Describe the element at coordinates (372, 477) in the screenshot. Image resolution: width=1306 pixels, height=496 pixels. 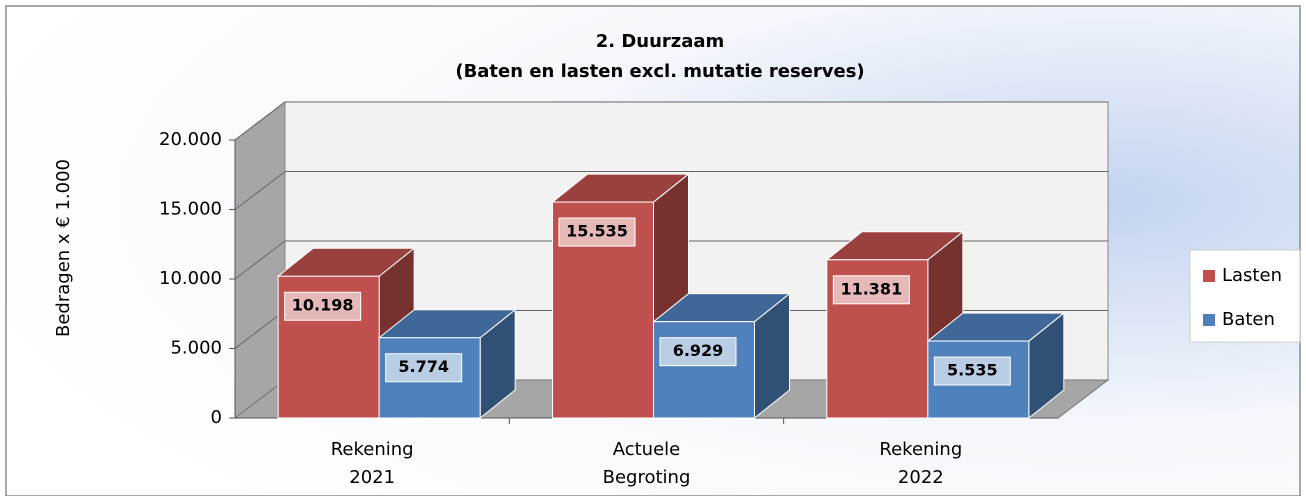
I see `x-tick-label: 2021` at that location.